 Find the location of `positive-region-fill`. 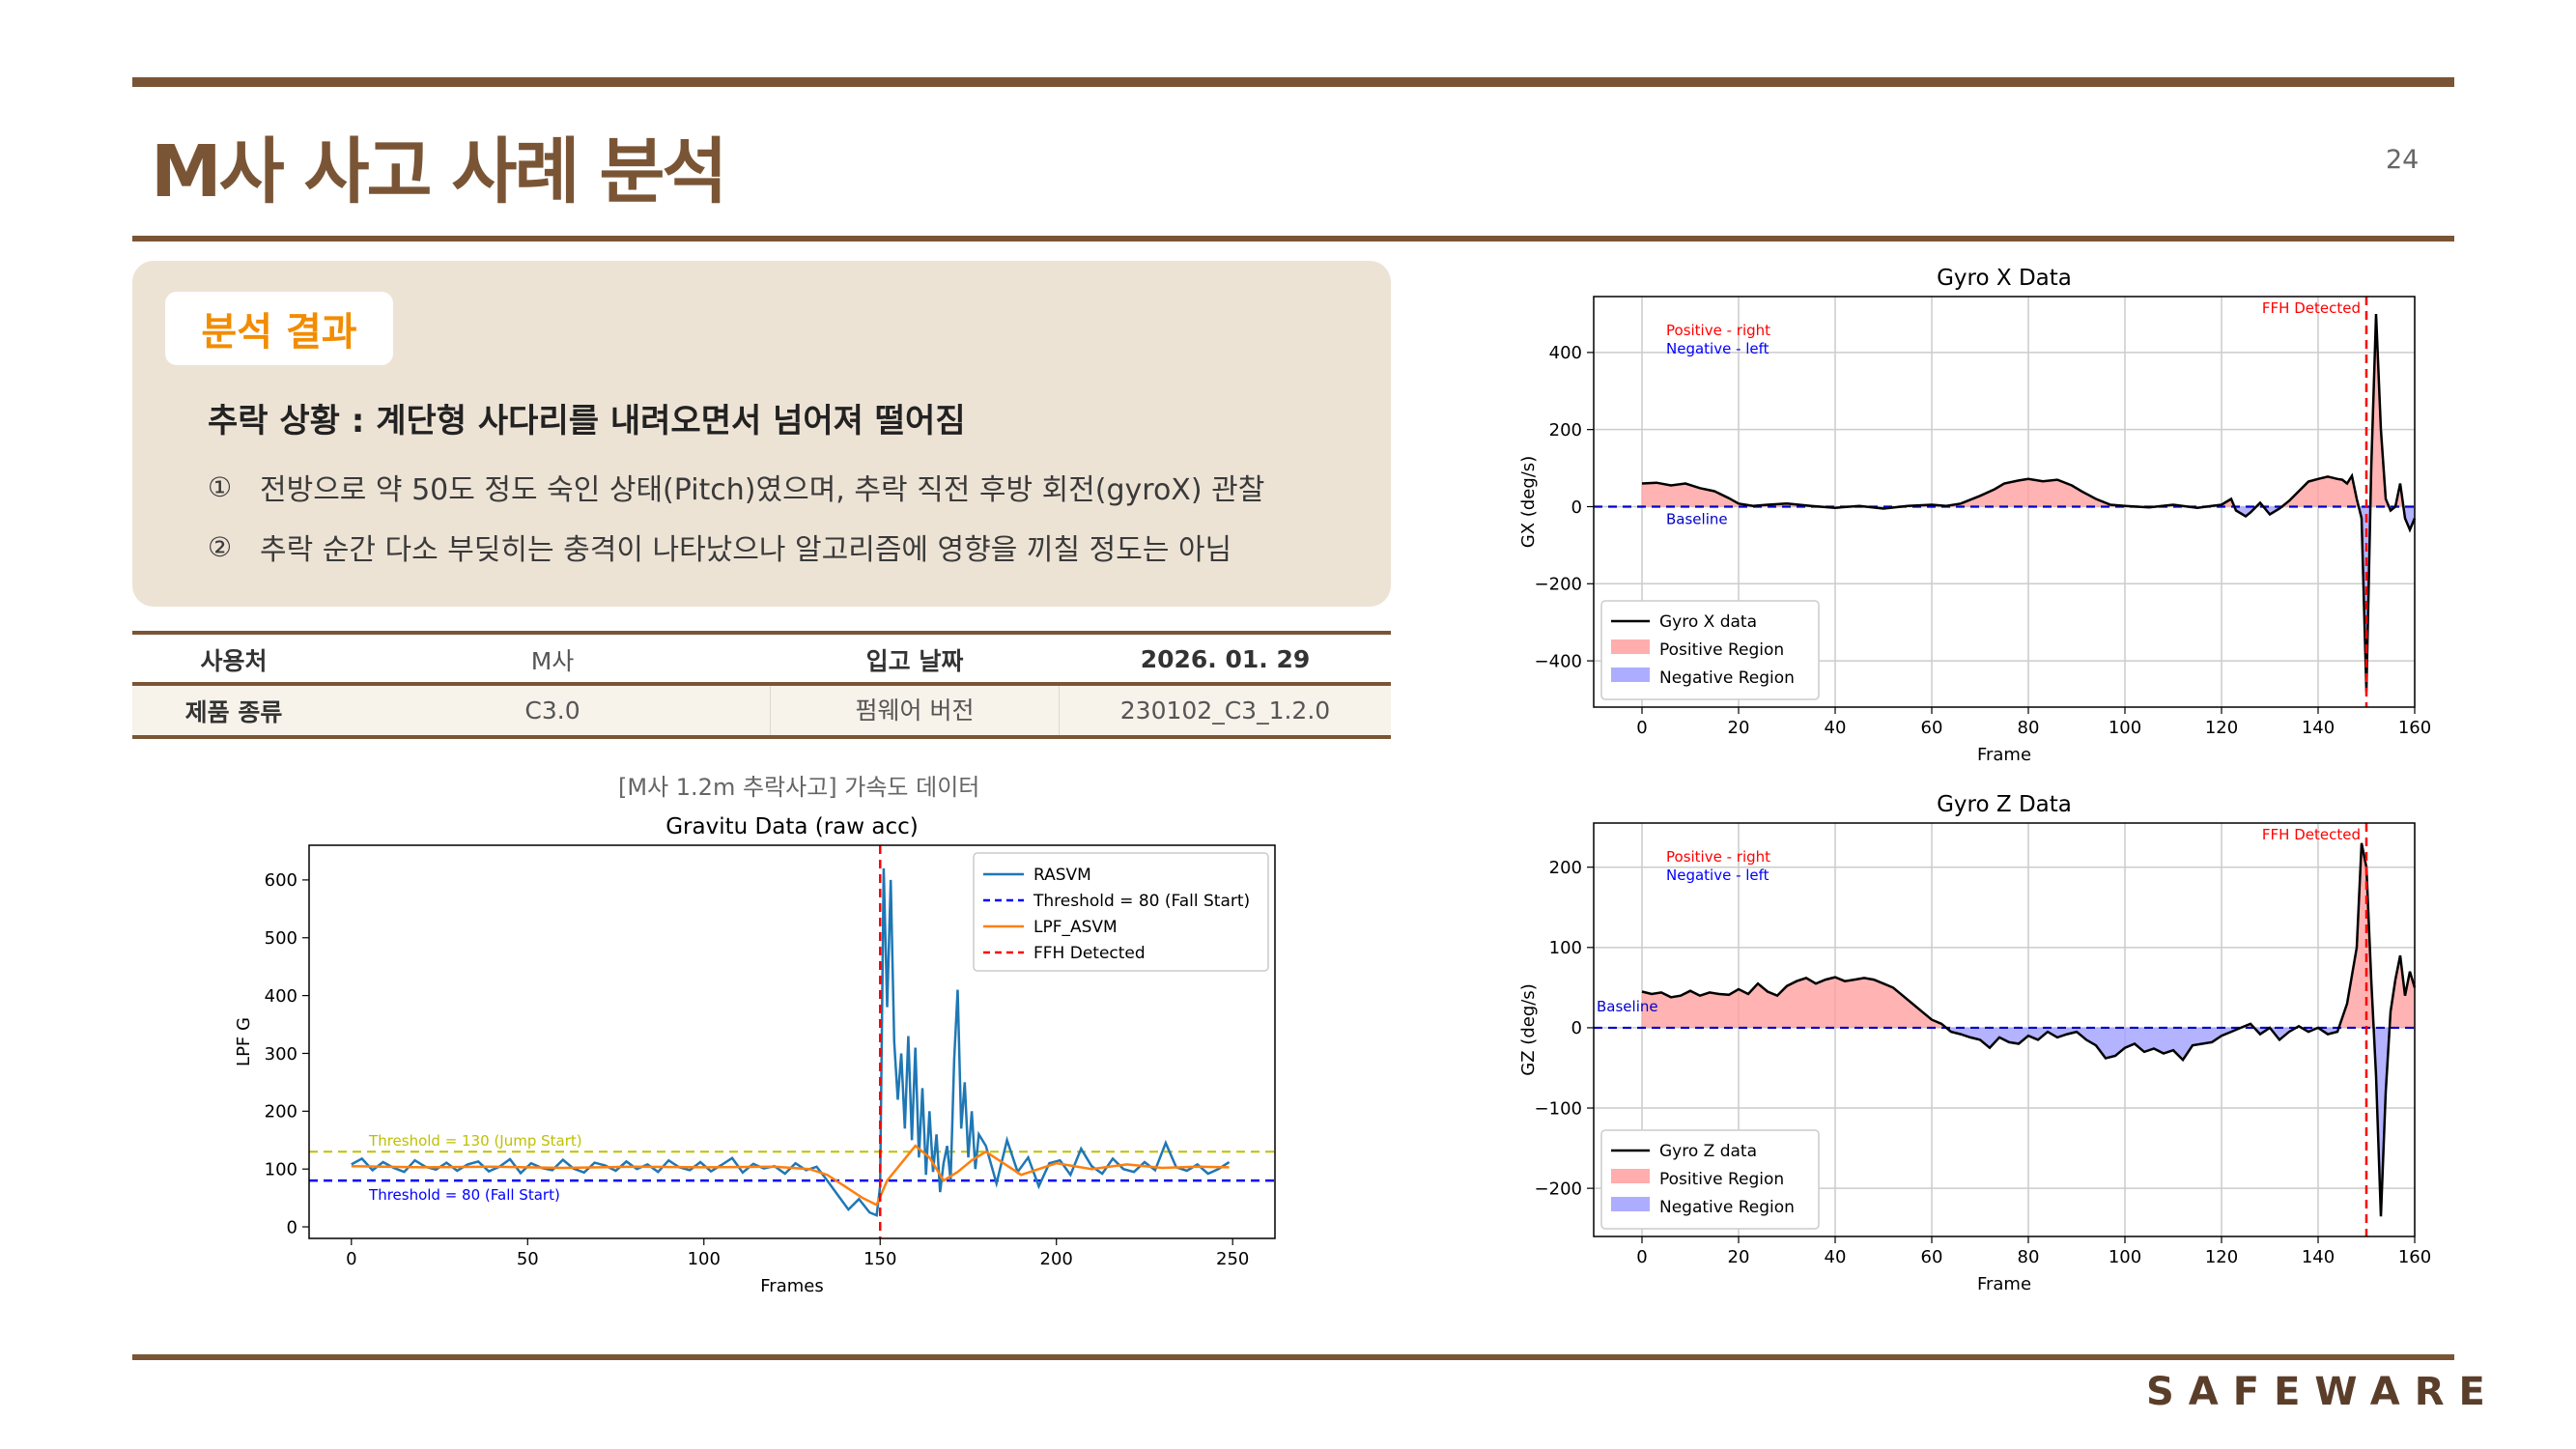

positive-region-fill is located at coordinates (2028, 410).